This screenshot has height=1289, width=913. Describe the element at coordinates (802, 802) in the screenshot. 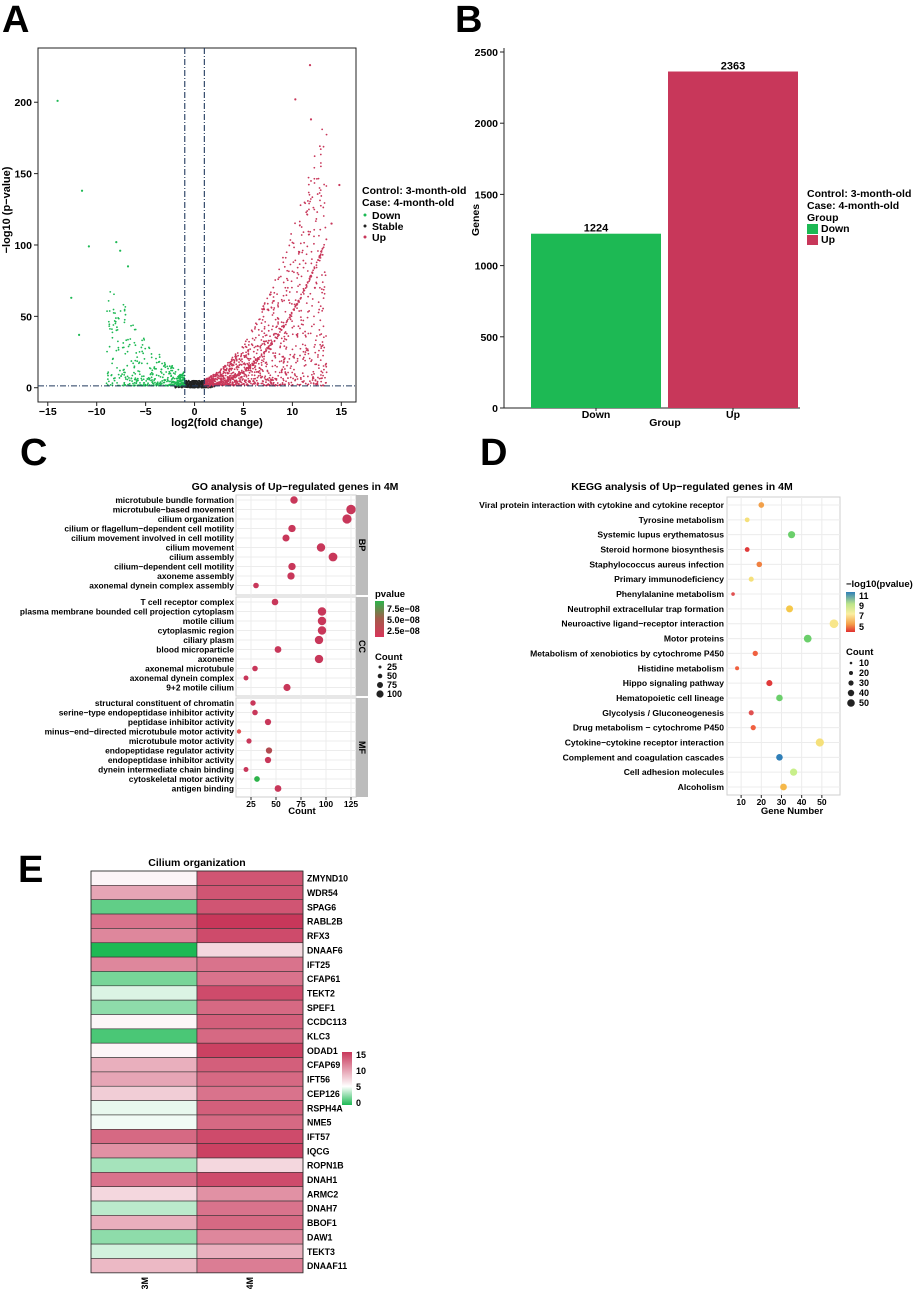

I see `kegg-x-tick-label: 40` at that location.